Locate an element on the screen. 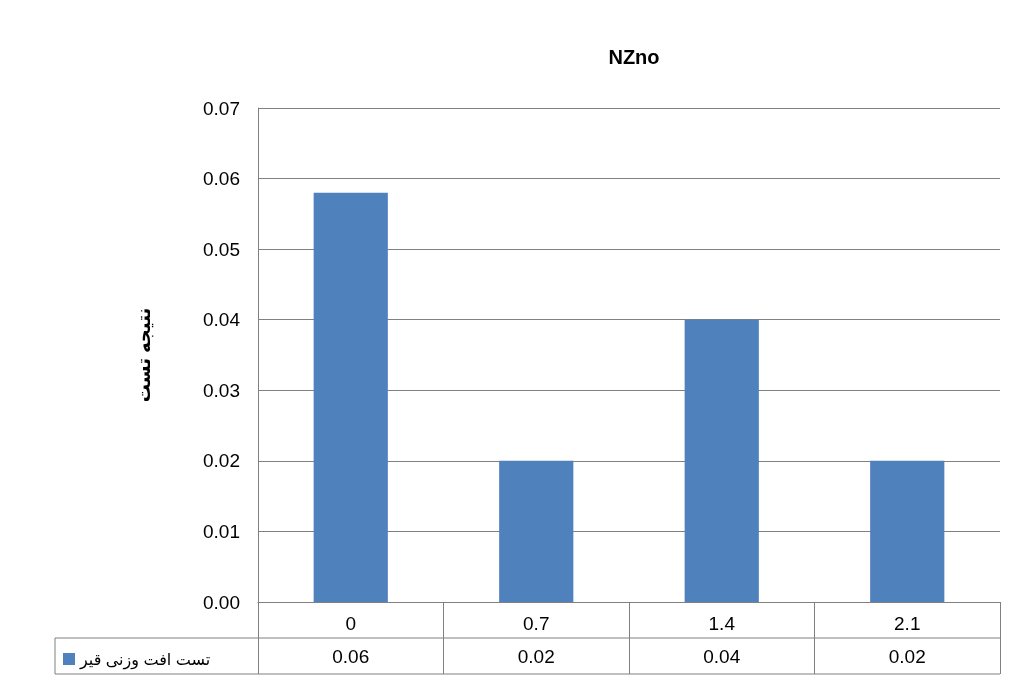 The image size is (1018, 689). y-tick-label: 0.03 is located at coordinates (221, 390).